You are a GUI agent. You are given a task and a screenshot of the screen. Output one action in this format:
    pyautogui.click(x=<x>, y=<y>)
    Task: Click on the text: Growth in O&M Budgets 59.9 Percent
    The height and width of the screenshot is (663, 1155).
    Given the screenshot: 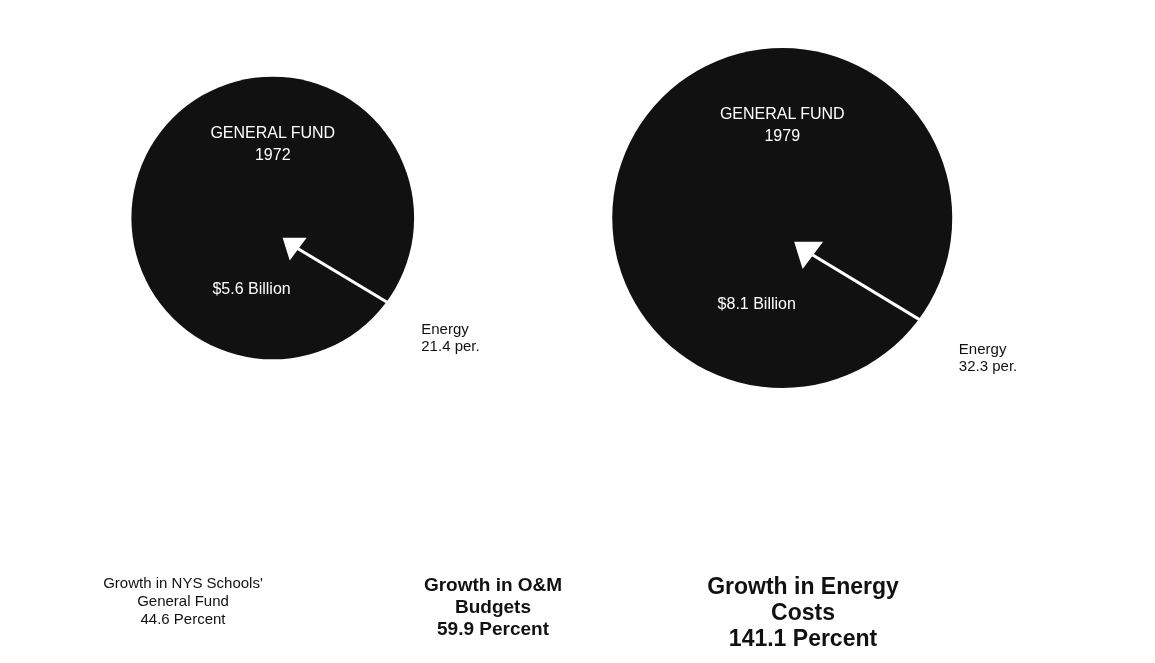 What is the action you would take?
    pyautogui.click(x=493, y=606)
    